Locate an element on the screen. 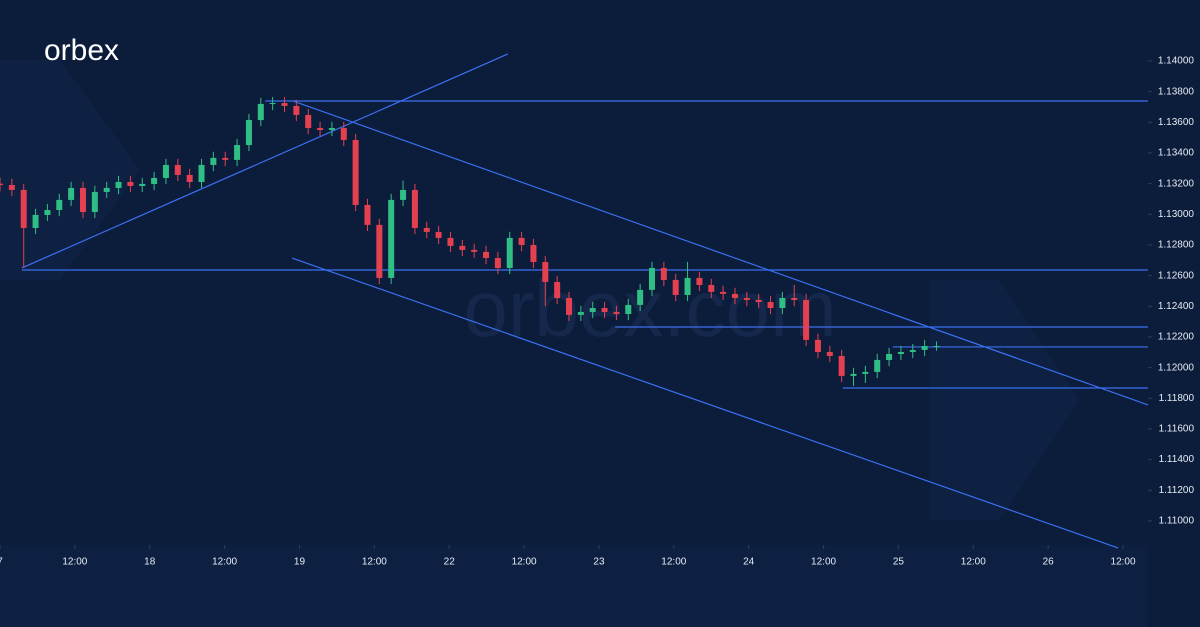  x-tick-label: 25 is located at coordinates (899, 562).